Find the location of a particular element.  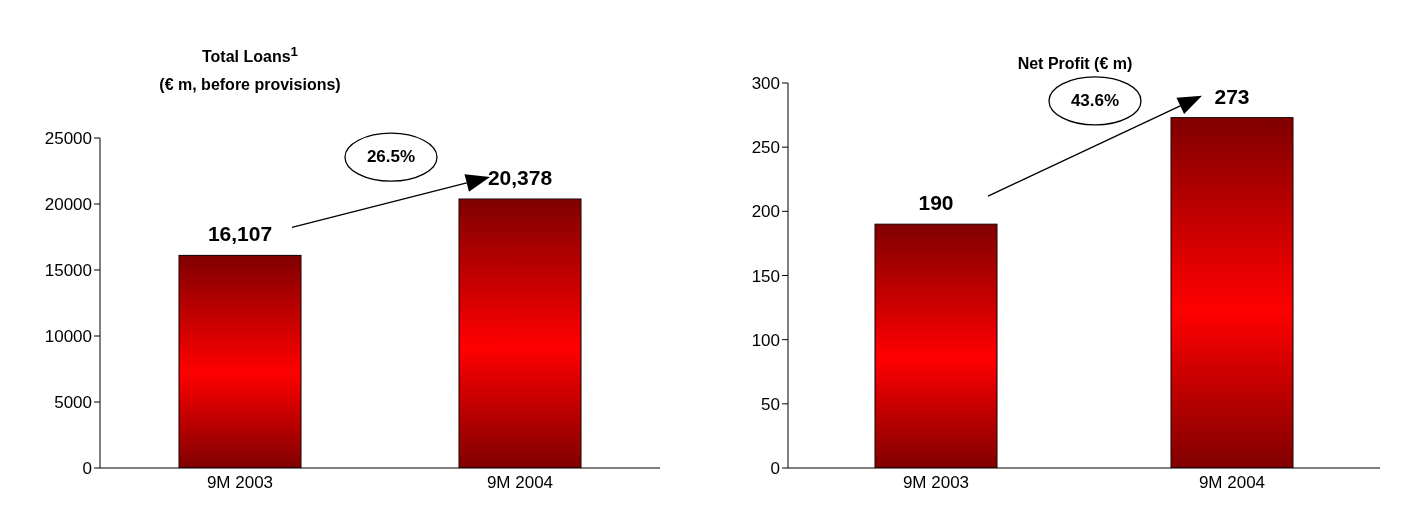

y-tick-label: 5000 is located at coordinates (73, 403).